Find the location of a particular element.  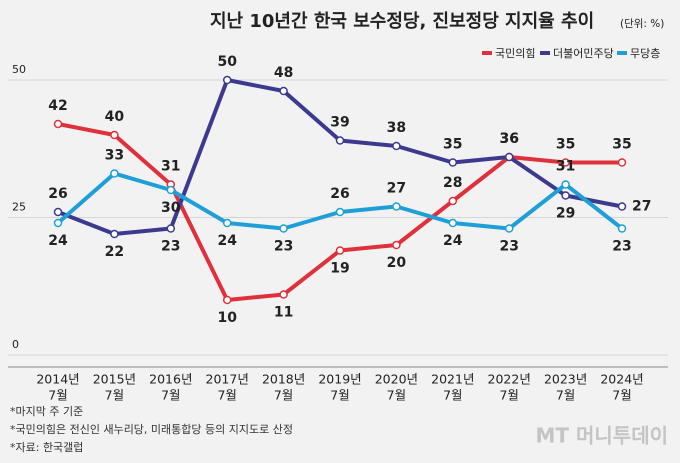

legend-item: 더불어민주당 is located at coordinates (577, 53).